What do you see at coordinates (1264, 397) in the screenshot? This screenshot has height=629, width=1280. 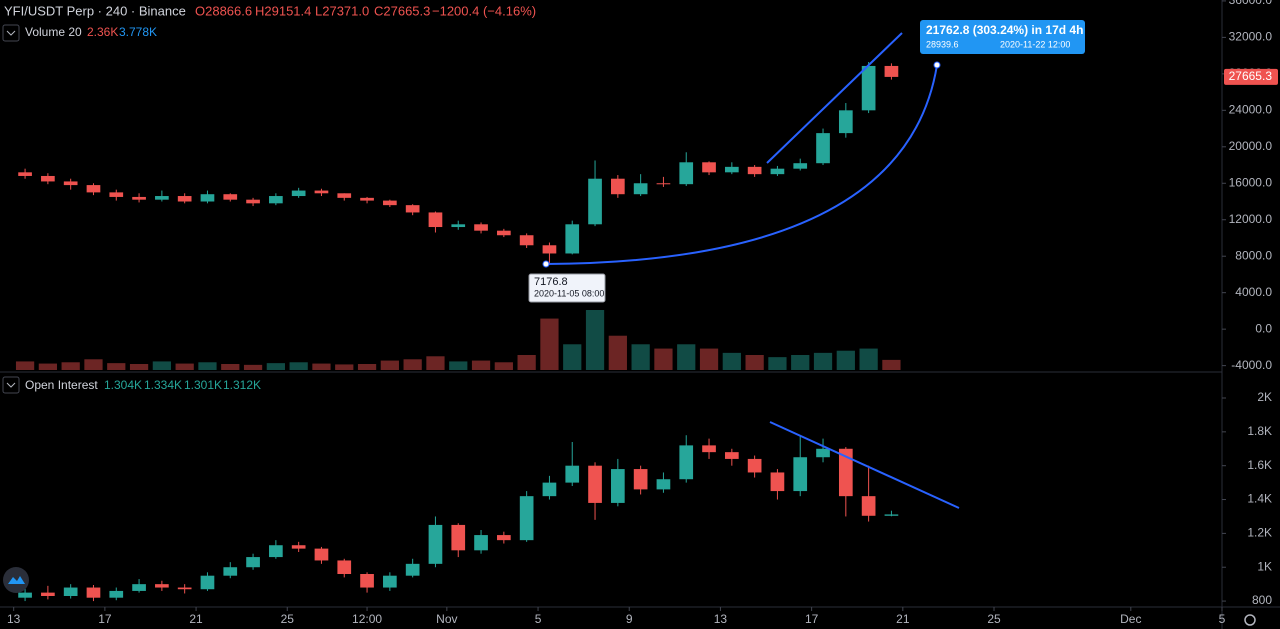 I see `y-tick-label: 2K` at bounding box center [1264, 397].